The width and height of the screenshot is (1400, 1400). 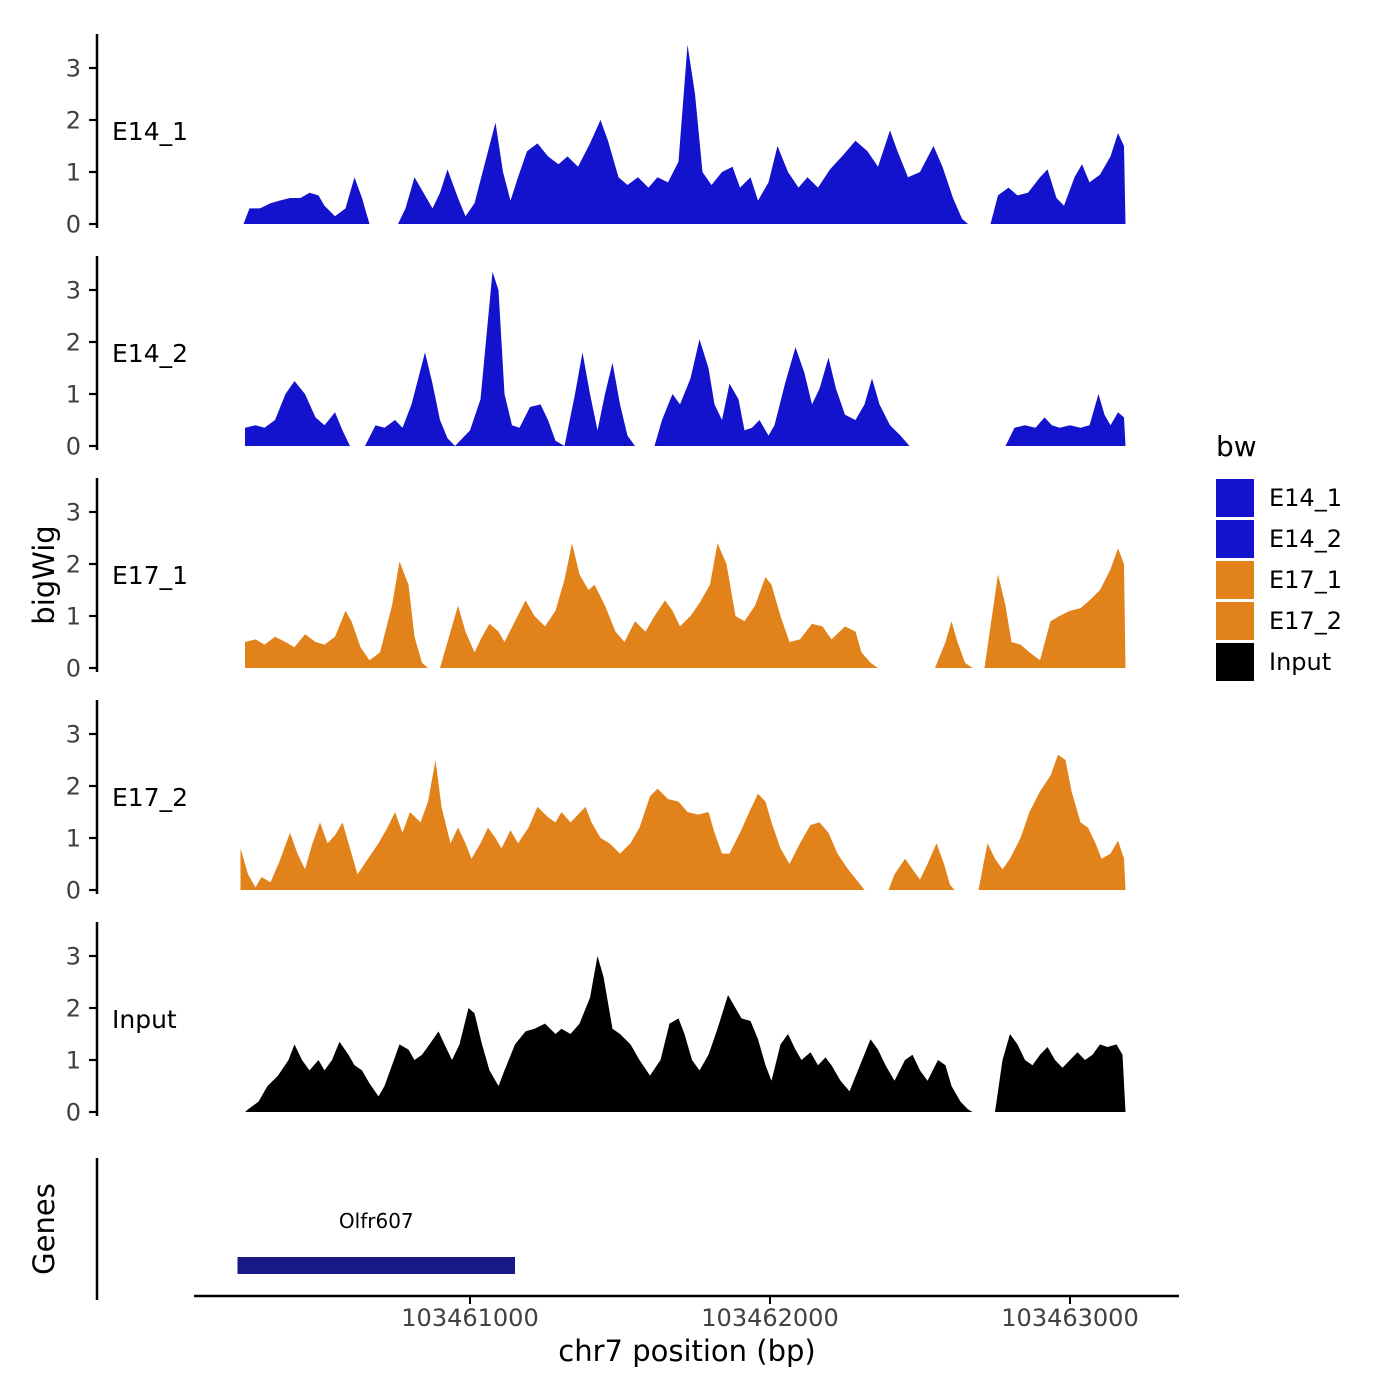 I want to click on legend-label: E17_2, so click(x=1305, y=621).